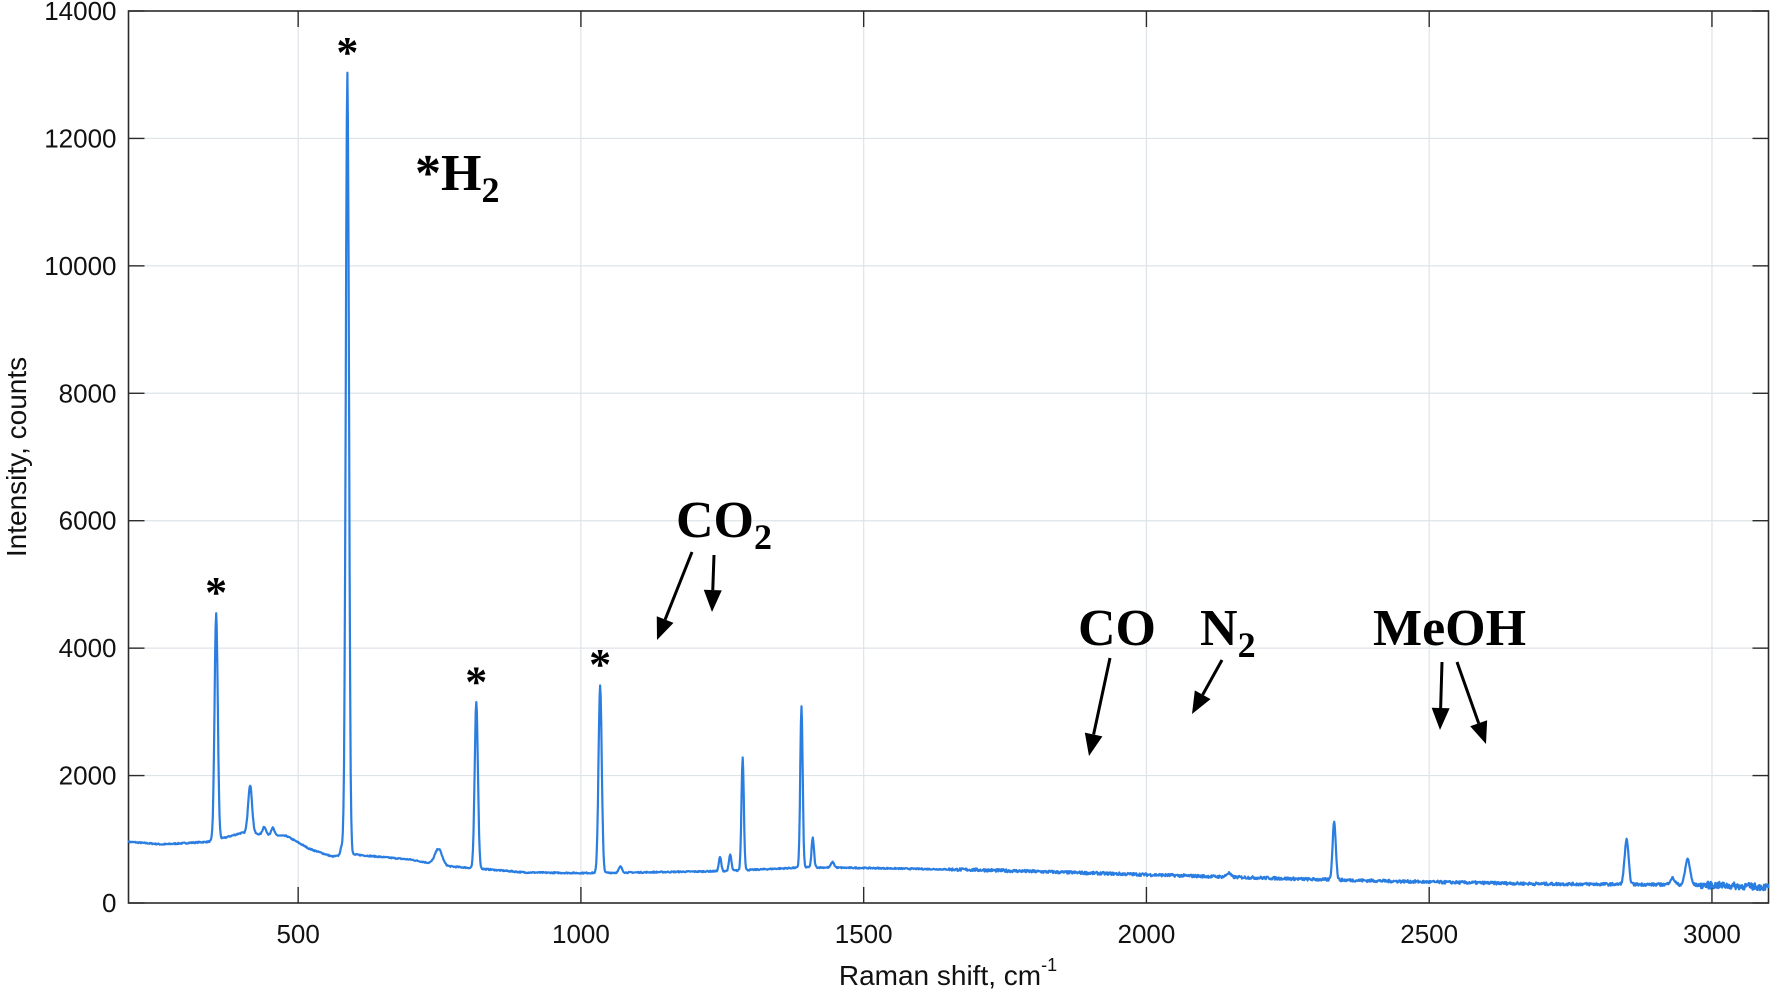  What do you see at coordinates (80, 13) in the screenshot?
I see `y-tick-label: 14000` at bounding box center [80, 13].